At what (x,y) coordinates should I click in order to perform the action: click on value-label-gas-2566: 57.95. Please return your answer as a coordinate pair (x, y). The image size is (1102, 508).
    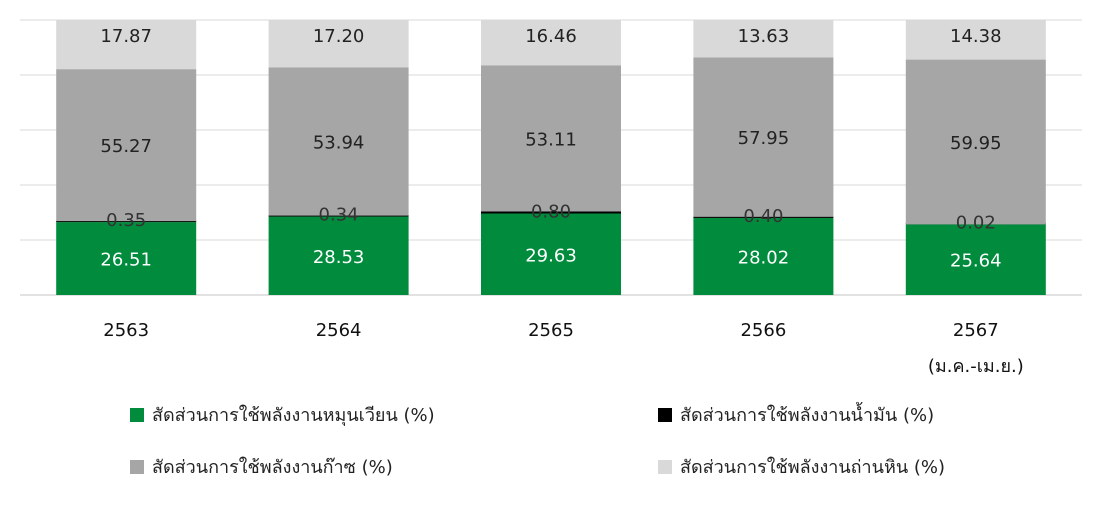
    Looking at the image, I should click on (764, 138).